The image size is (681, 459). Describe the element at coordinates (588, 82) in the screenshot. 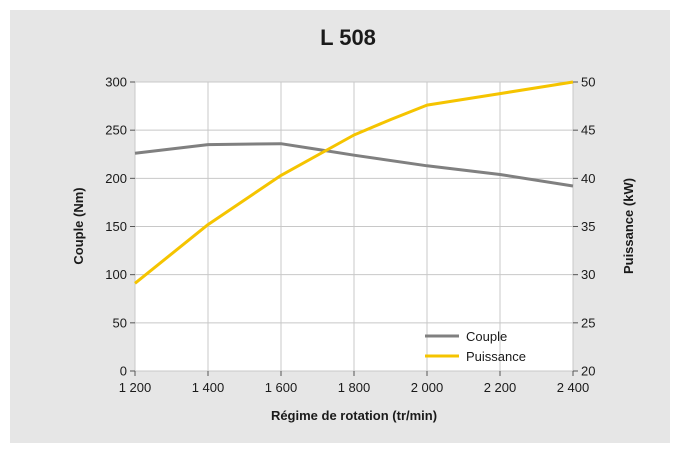

I see `y-right-tick-label: 50` at that location.